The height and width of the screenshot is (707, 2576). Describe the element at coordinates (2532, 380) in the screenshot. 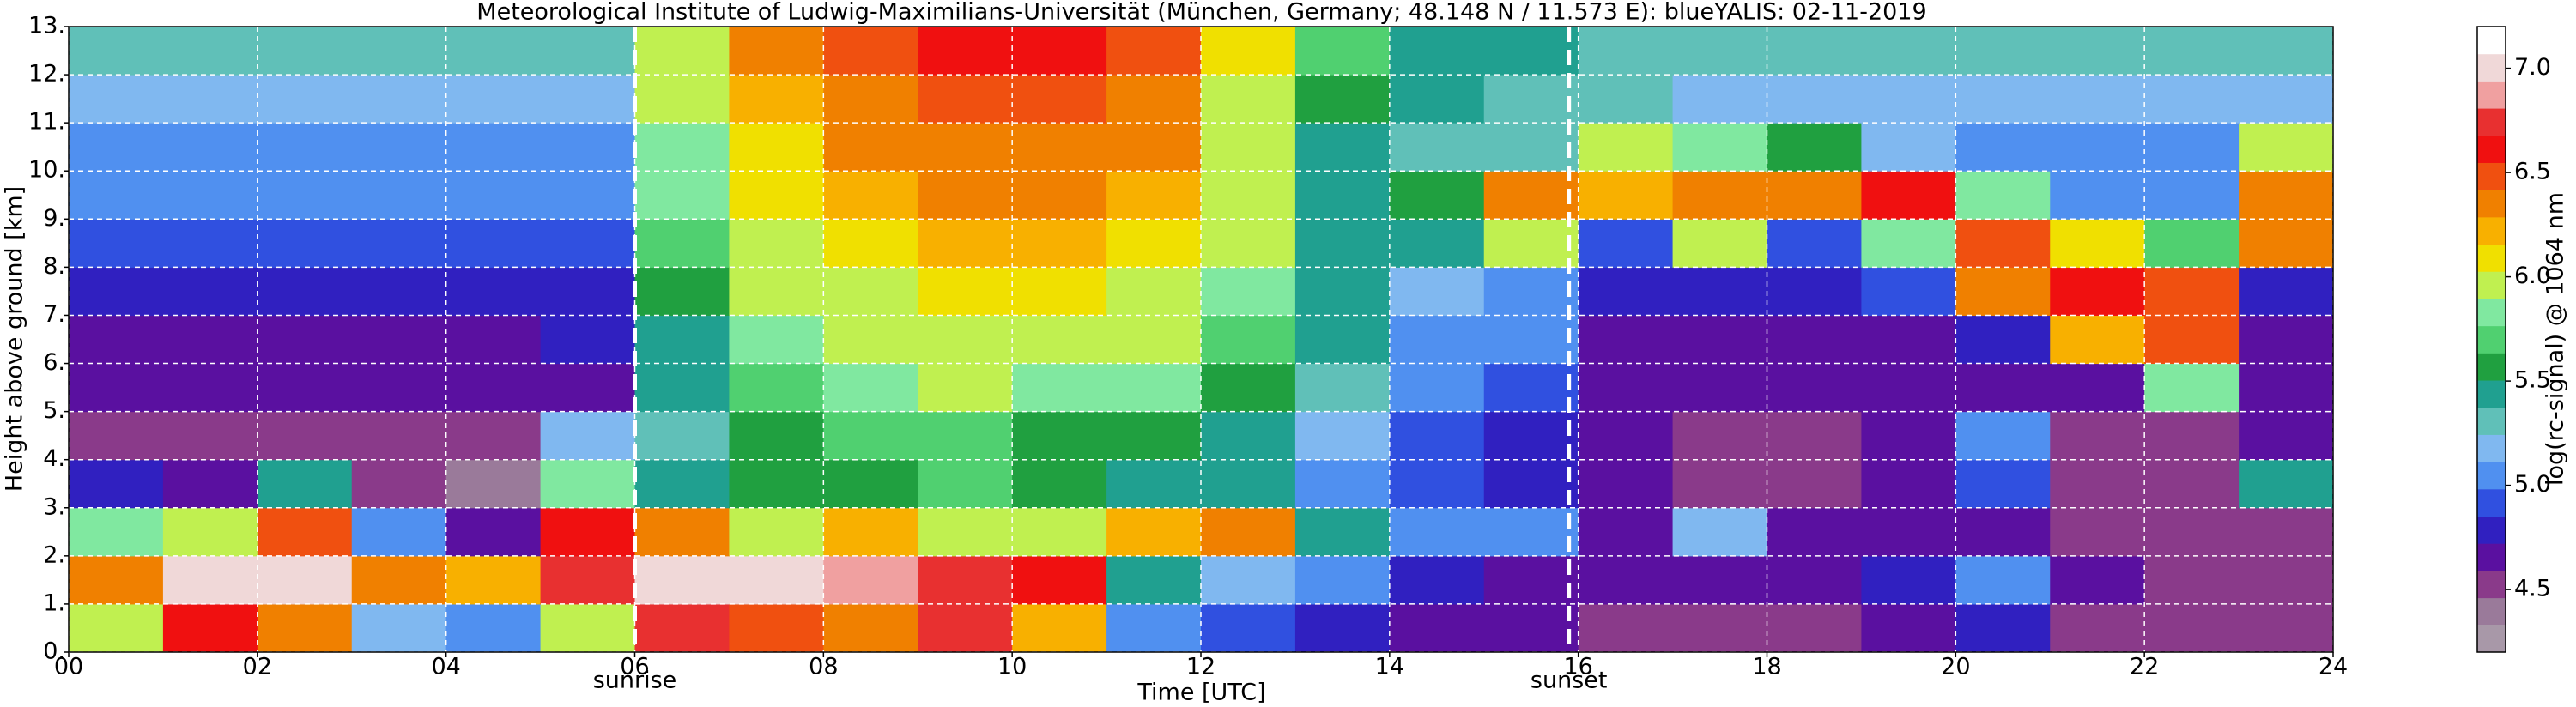

I see `colorbar-tick-label: 5.5` at that location.